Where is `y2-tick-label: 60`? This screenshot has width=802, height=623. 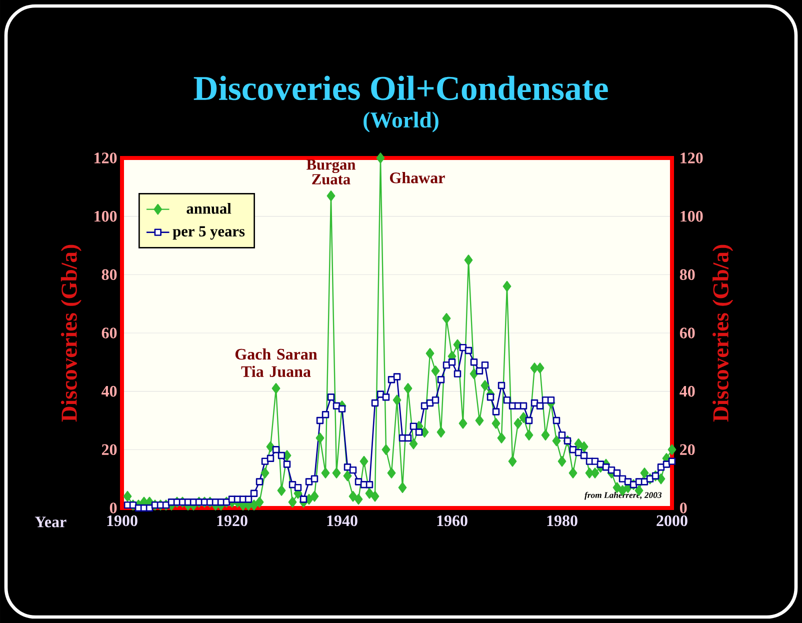
y2-tick-label: 60 is located at coordinates (687, 333).